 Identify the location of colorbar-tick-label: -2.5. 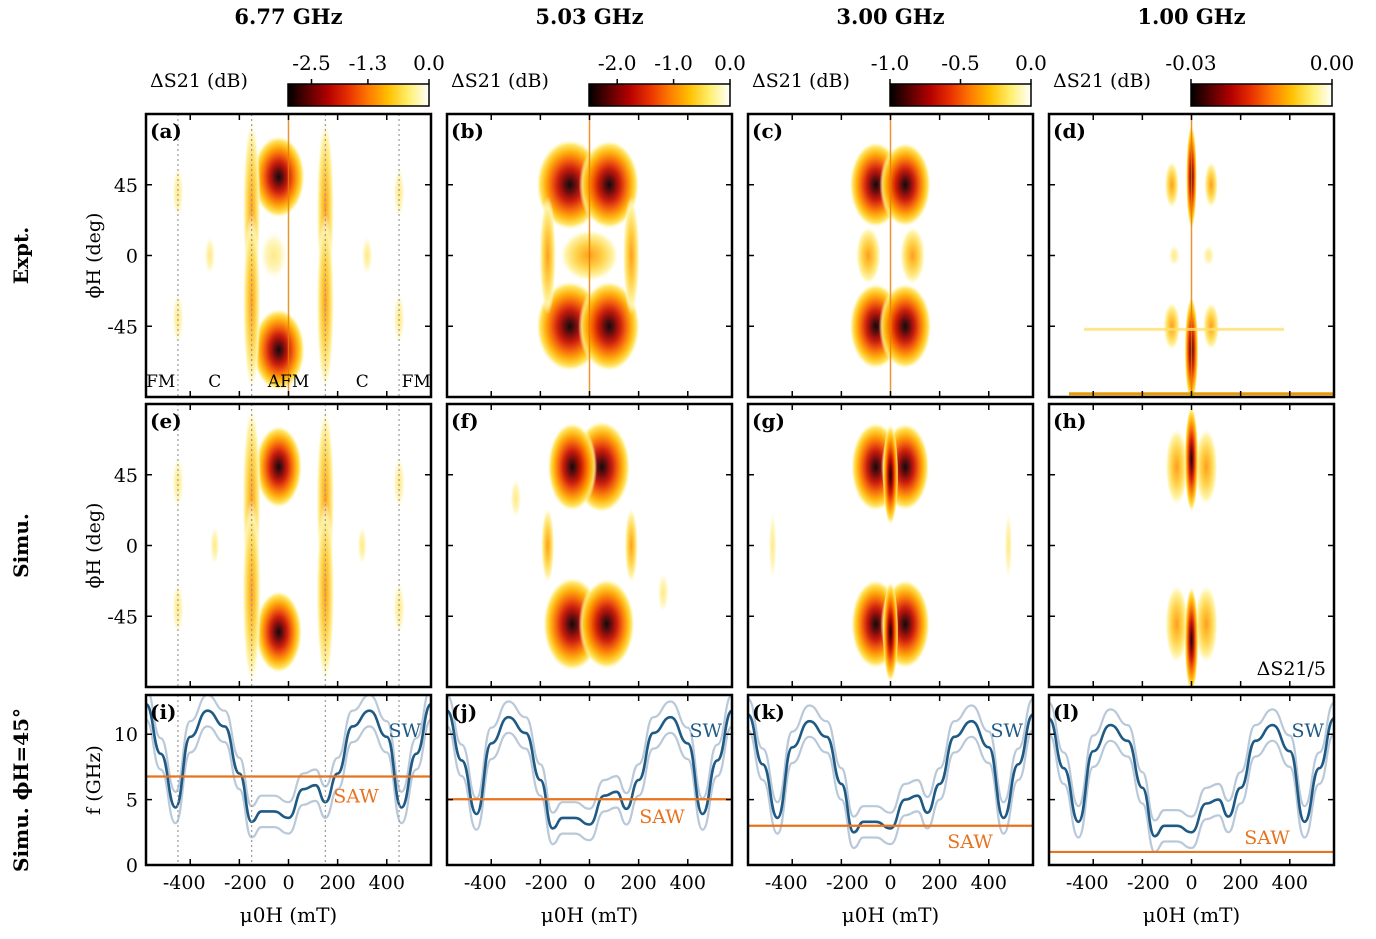
(311, 63).